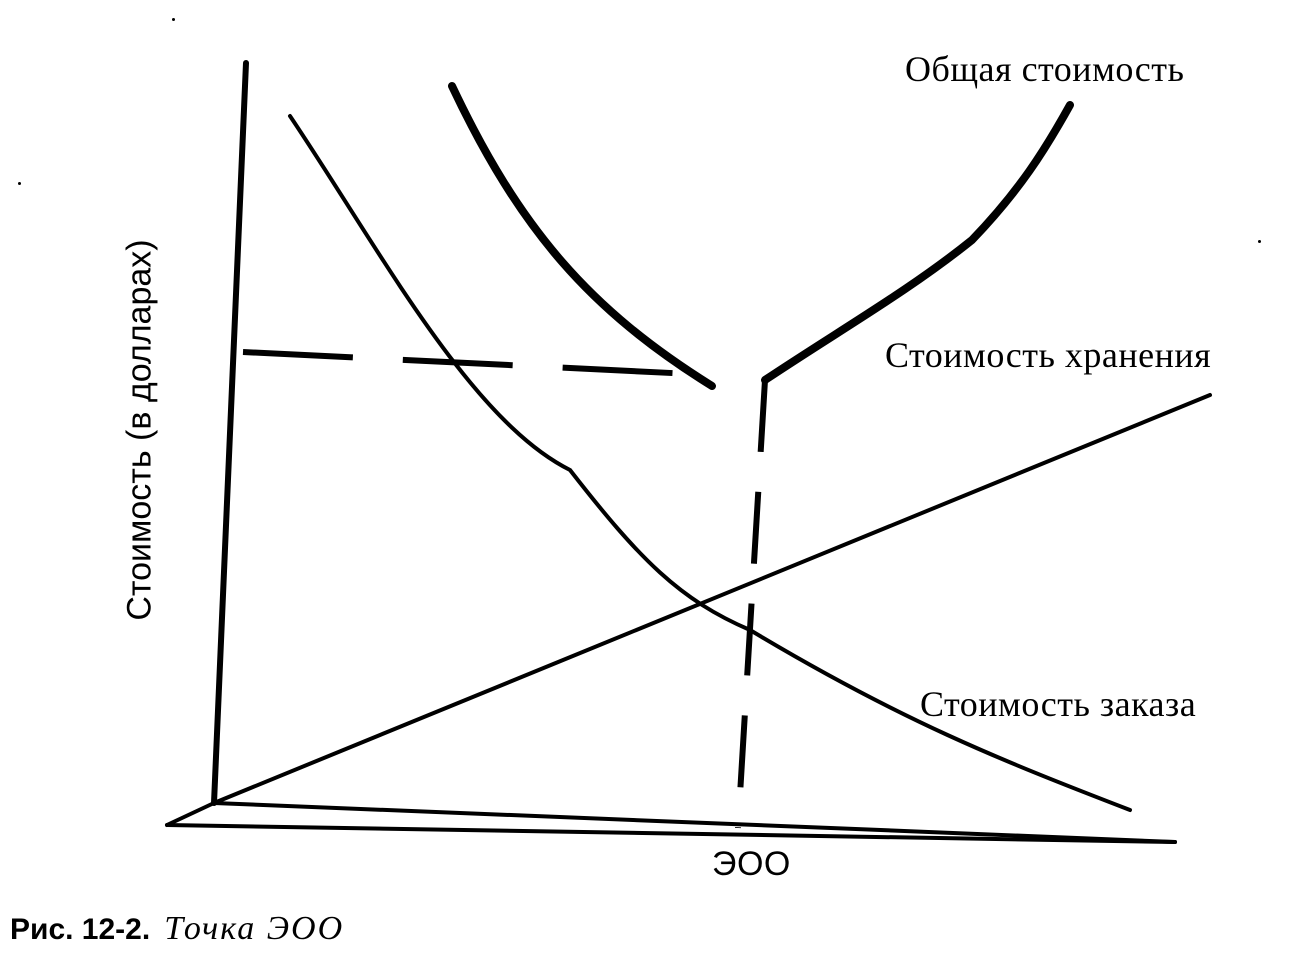 This screenshot has height=972, width=1300. I want to click on caption-title: Точка ЭОО, so click(254, 928).